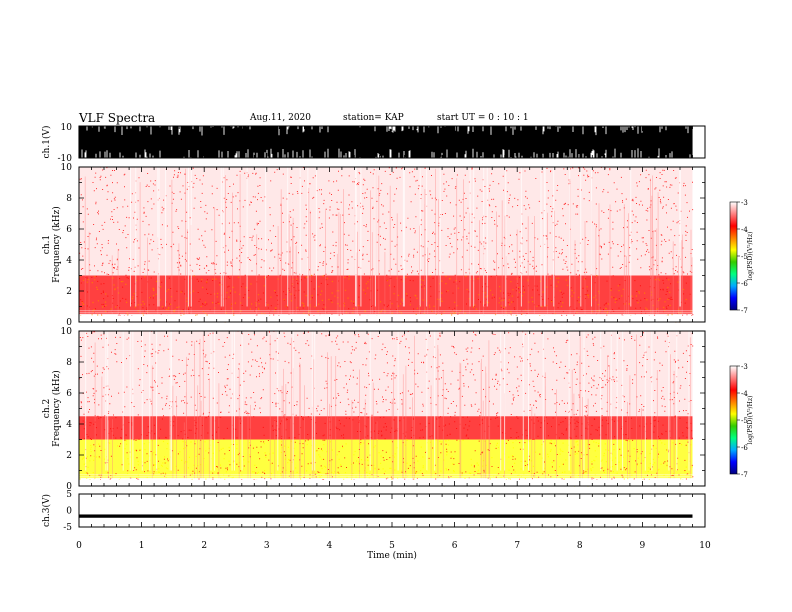 This screenshot has height=612, width=792. What do you see at coordinates (69, 199) in the screenshot?
I see `ch1-y-tick-label: 8` at bounding box center [69, 199].